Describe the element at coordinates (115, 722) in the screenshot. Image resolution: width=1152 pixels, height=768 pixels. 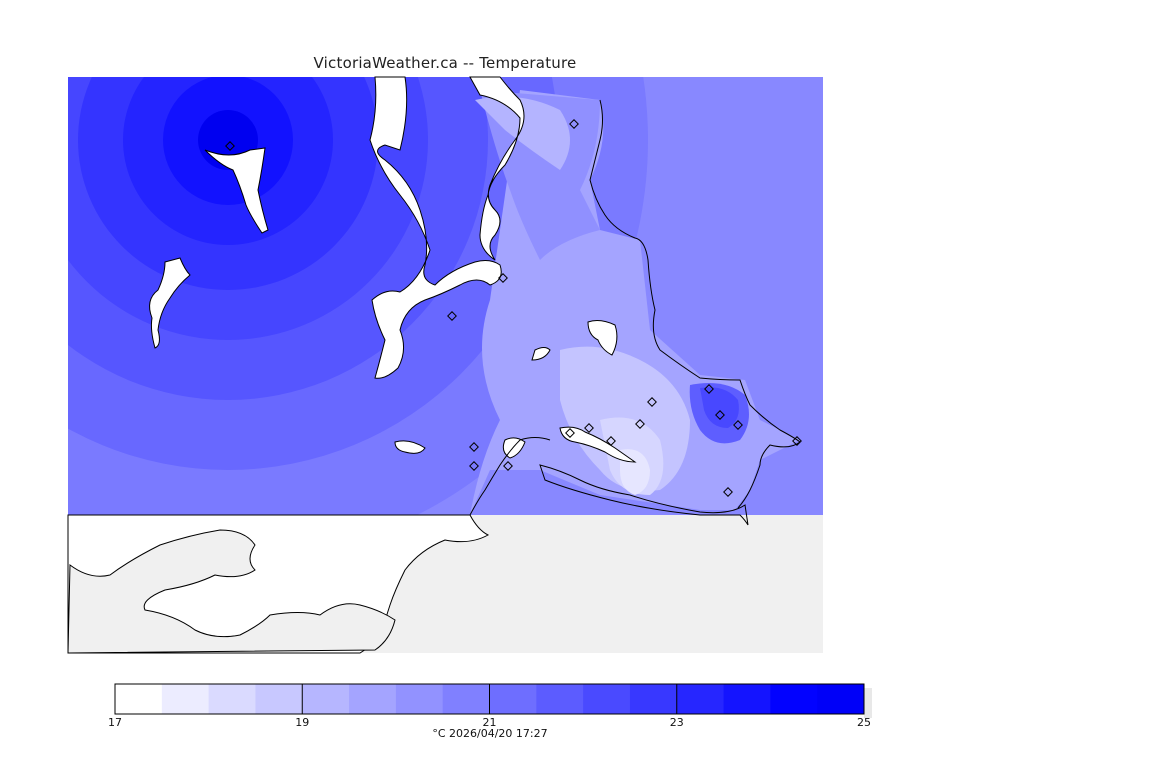
I see `legend-tick-label: 17` at that location.